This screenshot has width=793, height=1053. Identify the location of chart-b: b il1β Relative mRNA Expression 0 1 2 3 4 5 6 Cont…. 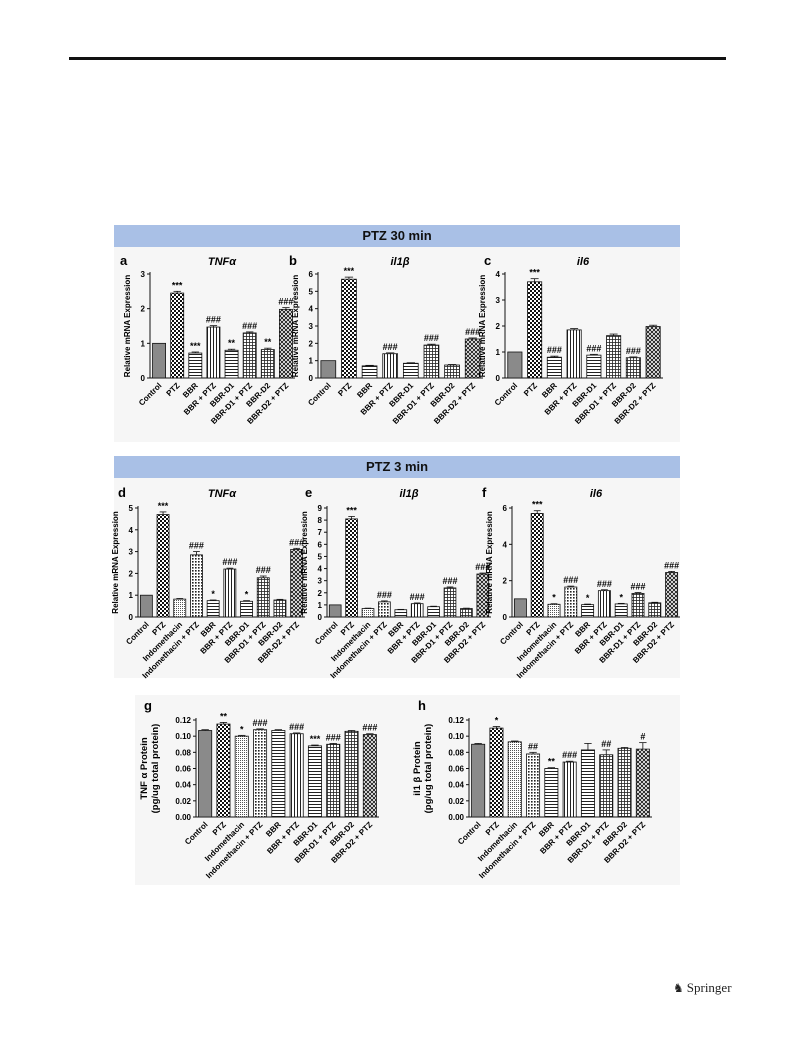
(386, 339).